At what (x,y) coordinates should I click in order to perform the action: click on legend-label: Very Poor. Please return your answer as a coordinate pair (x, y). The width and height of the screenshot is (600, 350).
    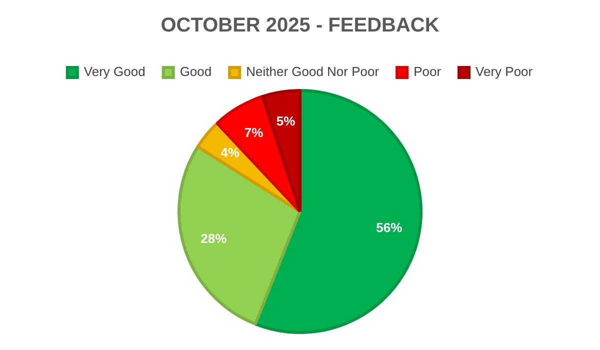
    Looking at the image, I should click on (505, 72).